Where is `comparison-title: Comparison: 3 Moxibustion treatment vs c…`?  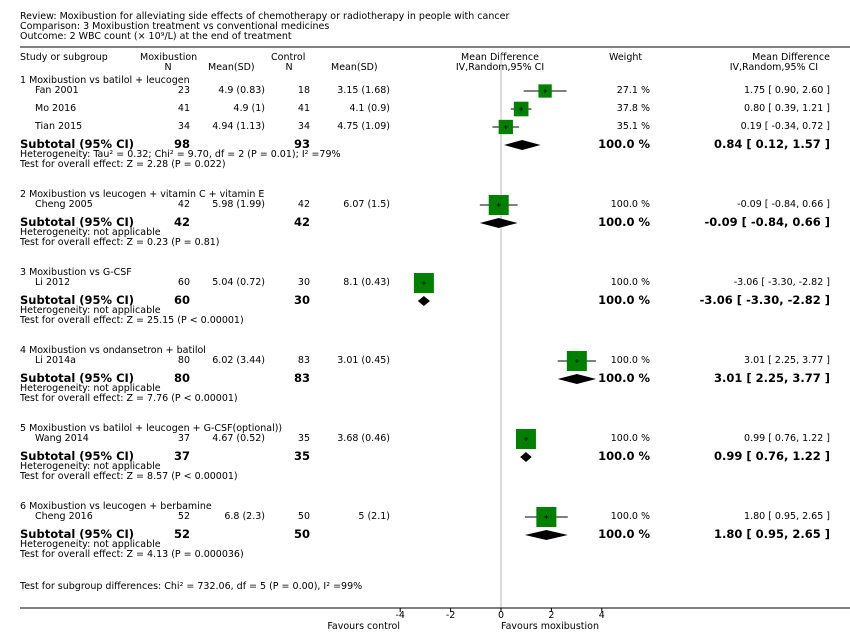
comparison-title: Comparison: 3 Moxibustion treatment vs c… is located at coordinates (175, 26).